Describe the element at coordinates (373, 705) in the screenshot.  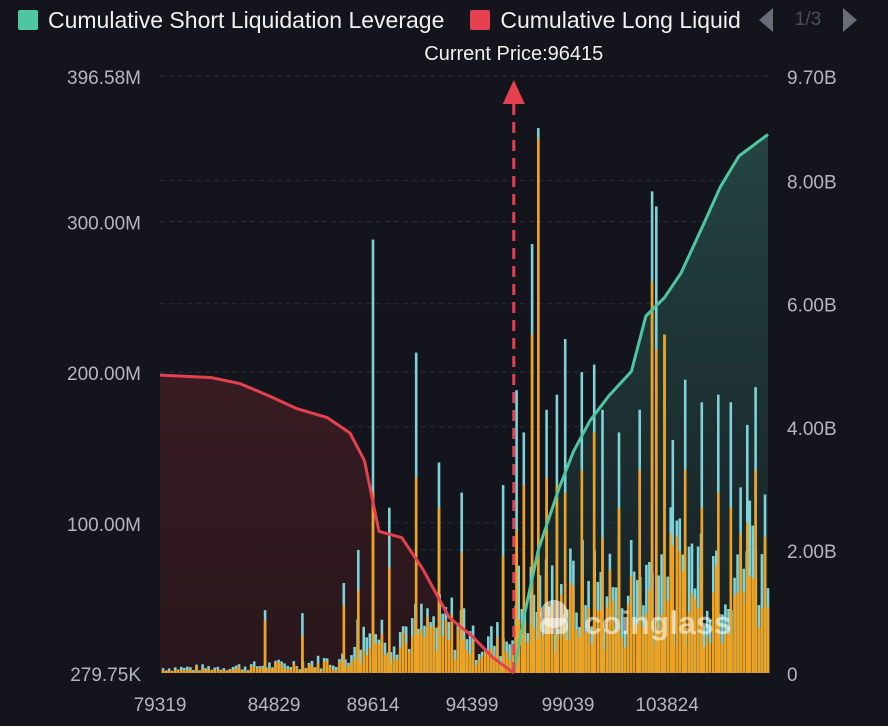
I see `x-tick-label: 89614` at that location.